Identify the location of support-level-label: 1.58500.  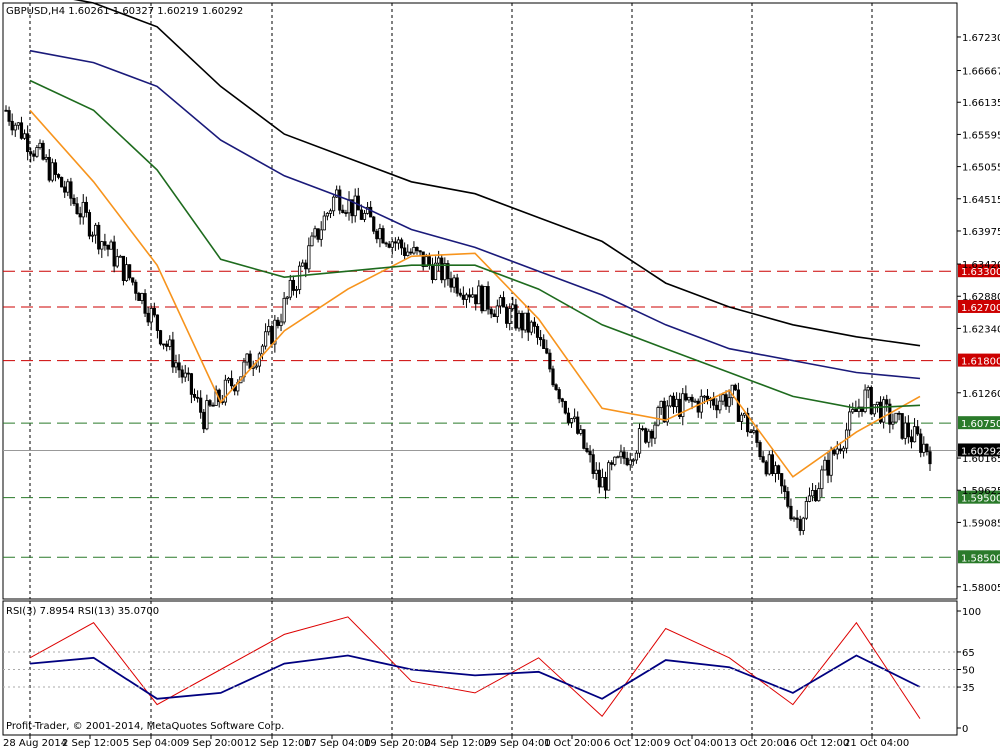
(980, 558).